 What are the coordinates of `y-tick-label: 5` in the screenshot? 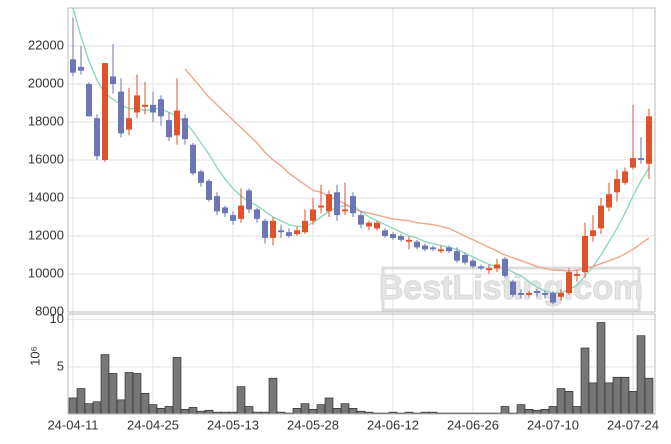 It's located at (60, 365).